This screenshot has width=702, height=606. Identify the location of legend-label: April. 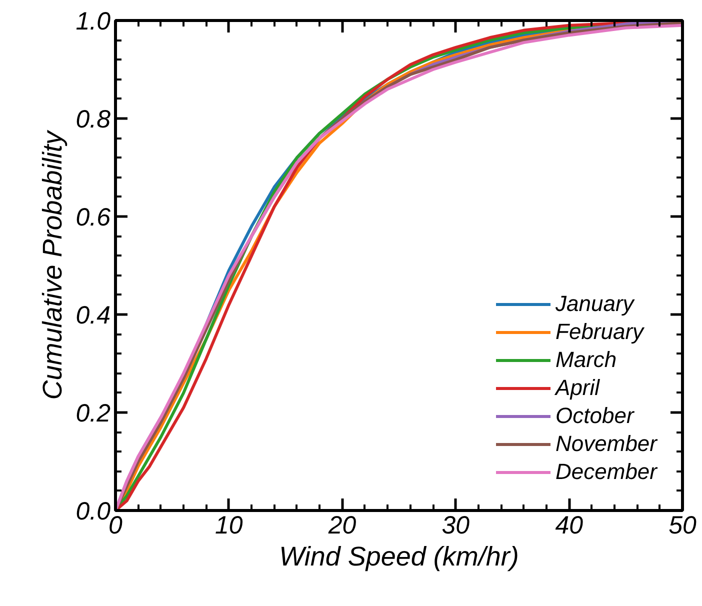
(578, 388).